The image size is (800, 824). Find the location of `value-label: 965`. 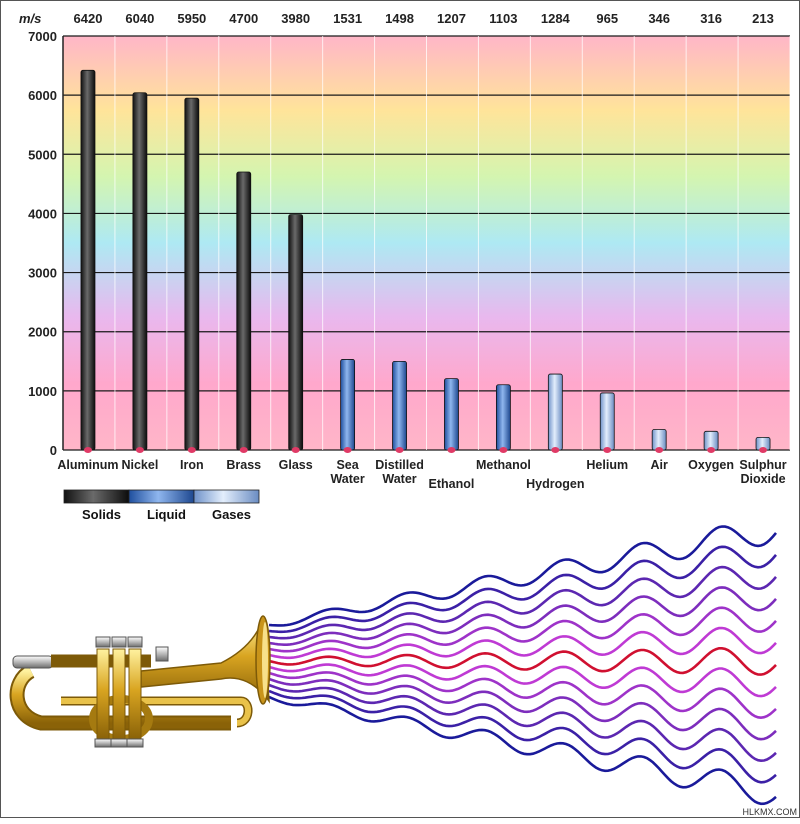

value-label: 965 is located at coordinates (607, 18).